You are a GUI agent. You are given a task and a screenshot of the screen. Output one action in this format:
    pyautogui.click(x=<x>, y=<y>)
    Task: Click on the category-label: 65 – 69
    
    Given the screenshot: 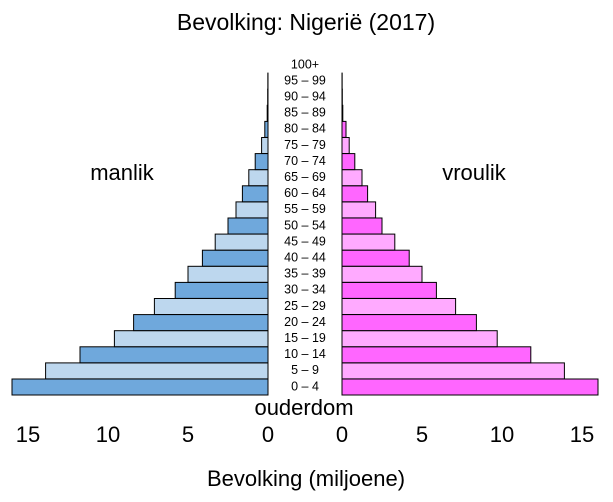 What is the action you would take?
    pyautogui.click(x=305, y=177)
    